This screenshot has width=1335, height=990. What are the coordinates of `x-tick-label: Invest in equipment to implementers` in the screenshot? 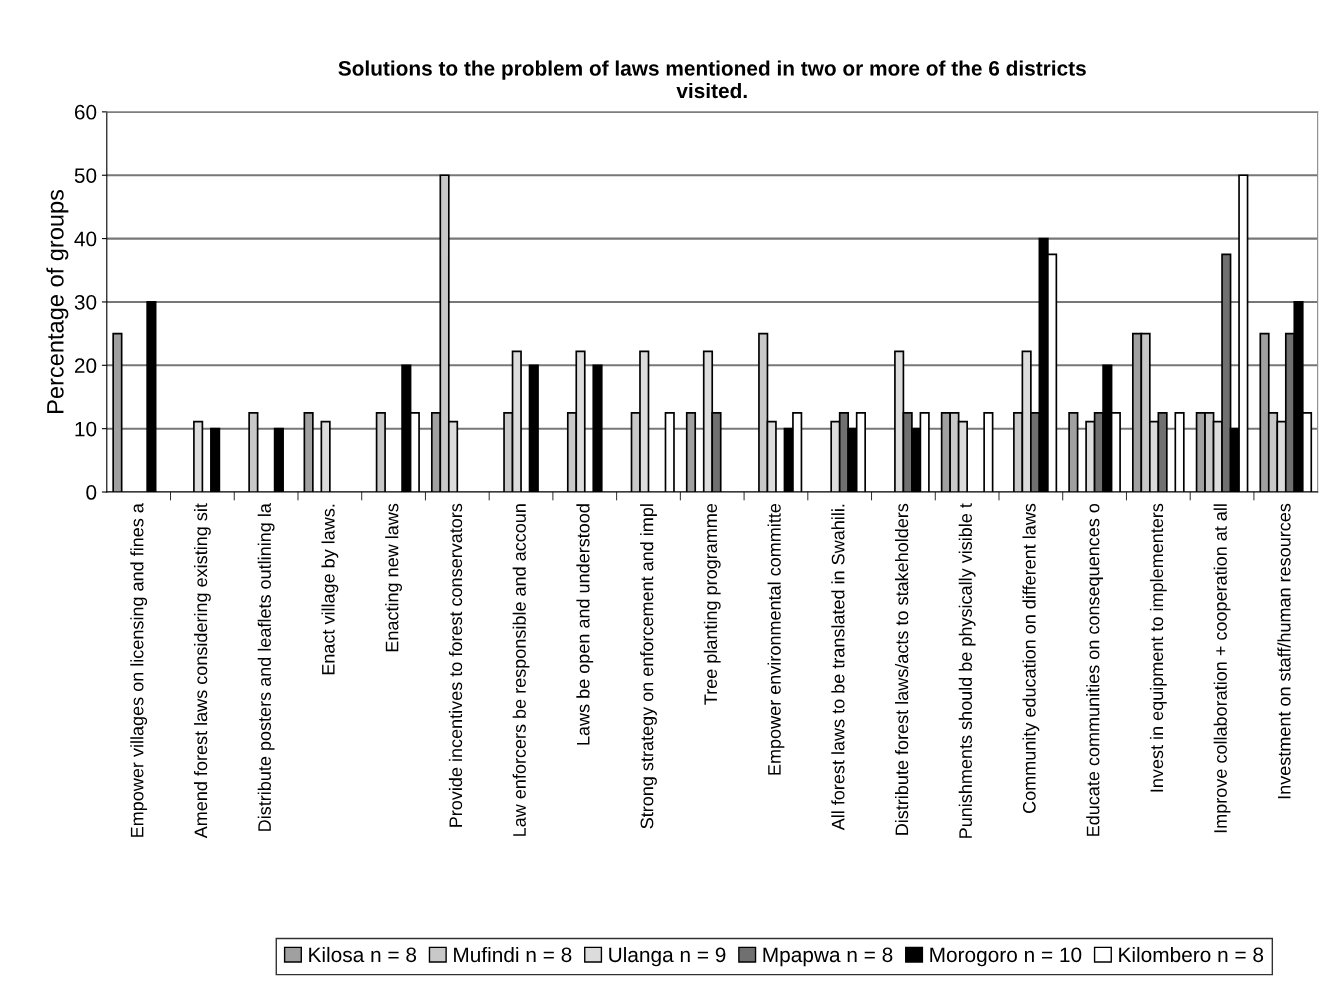 It's located at (1158, 647).